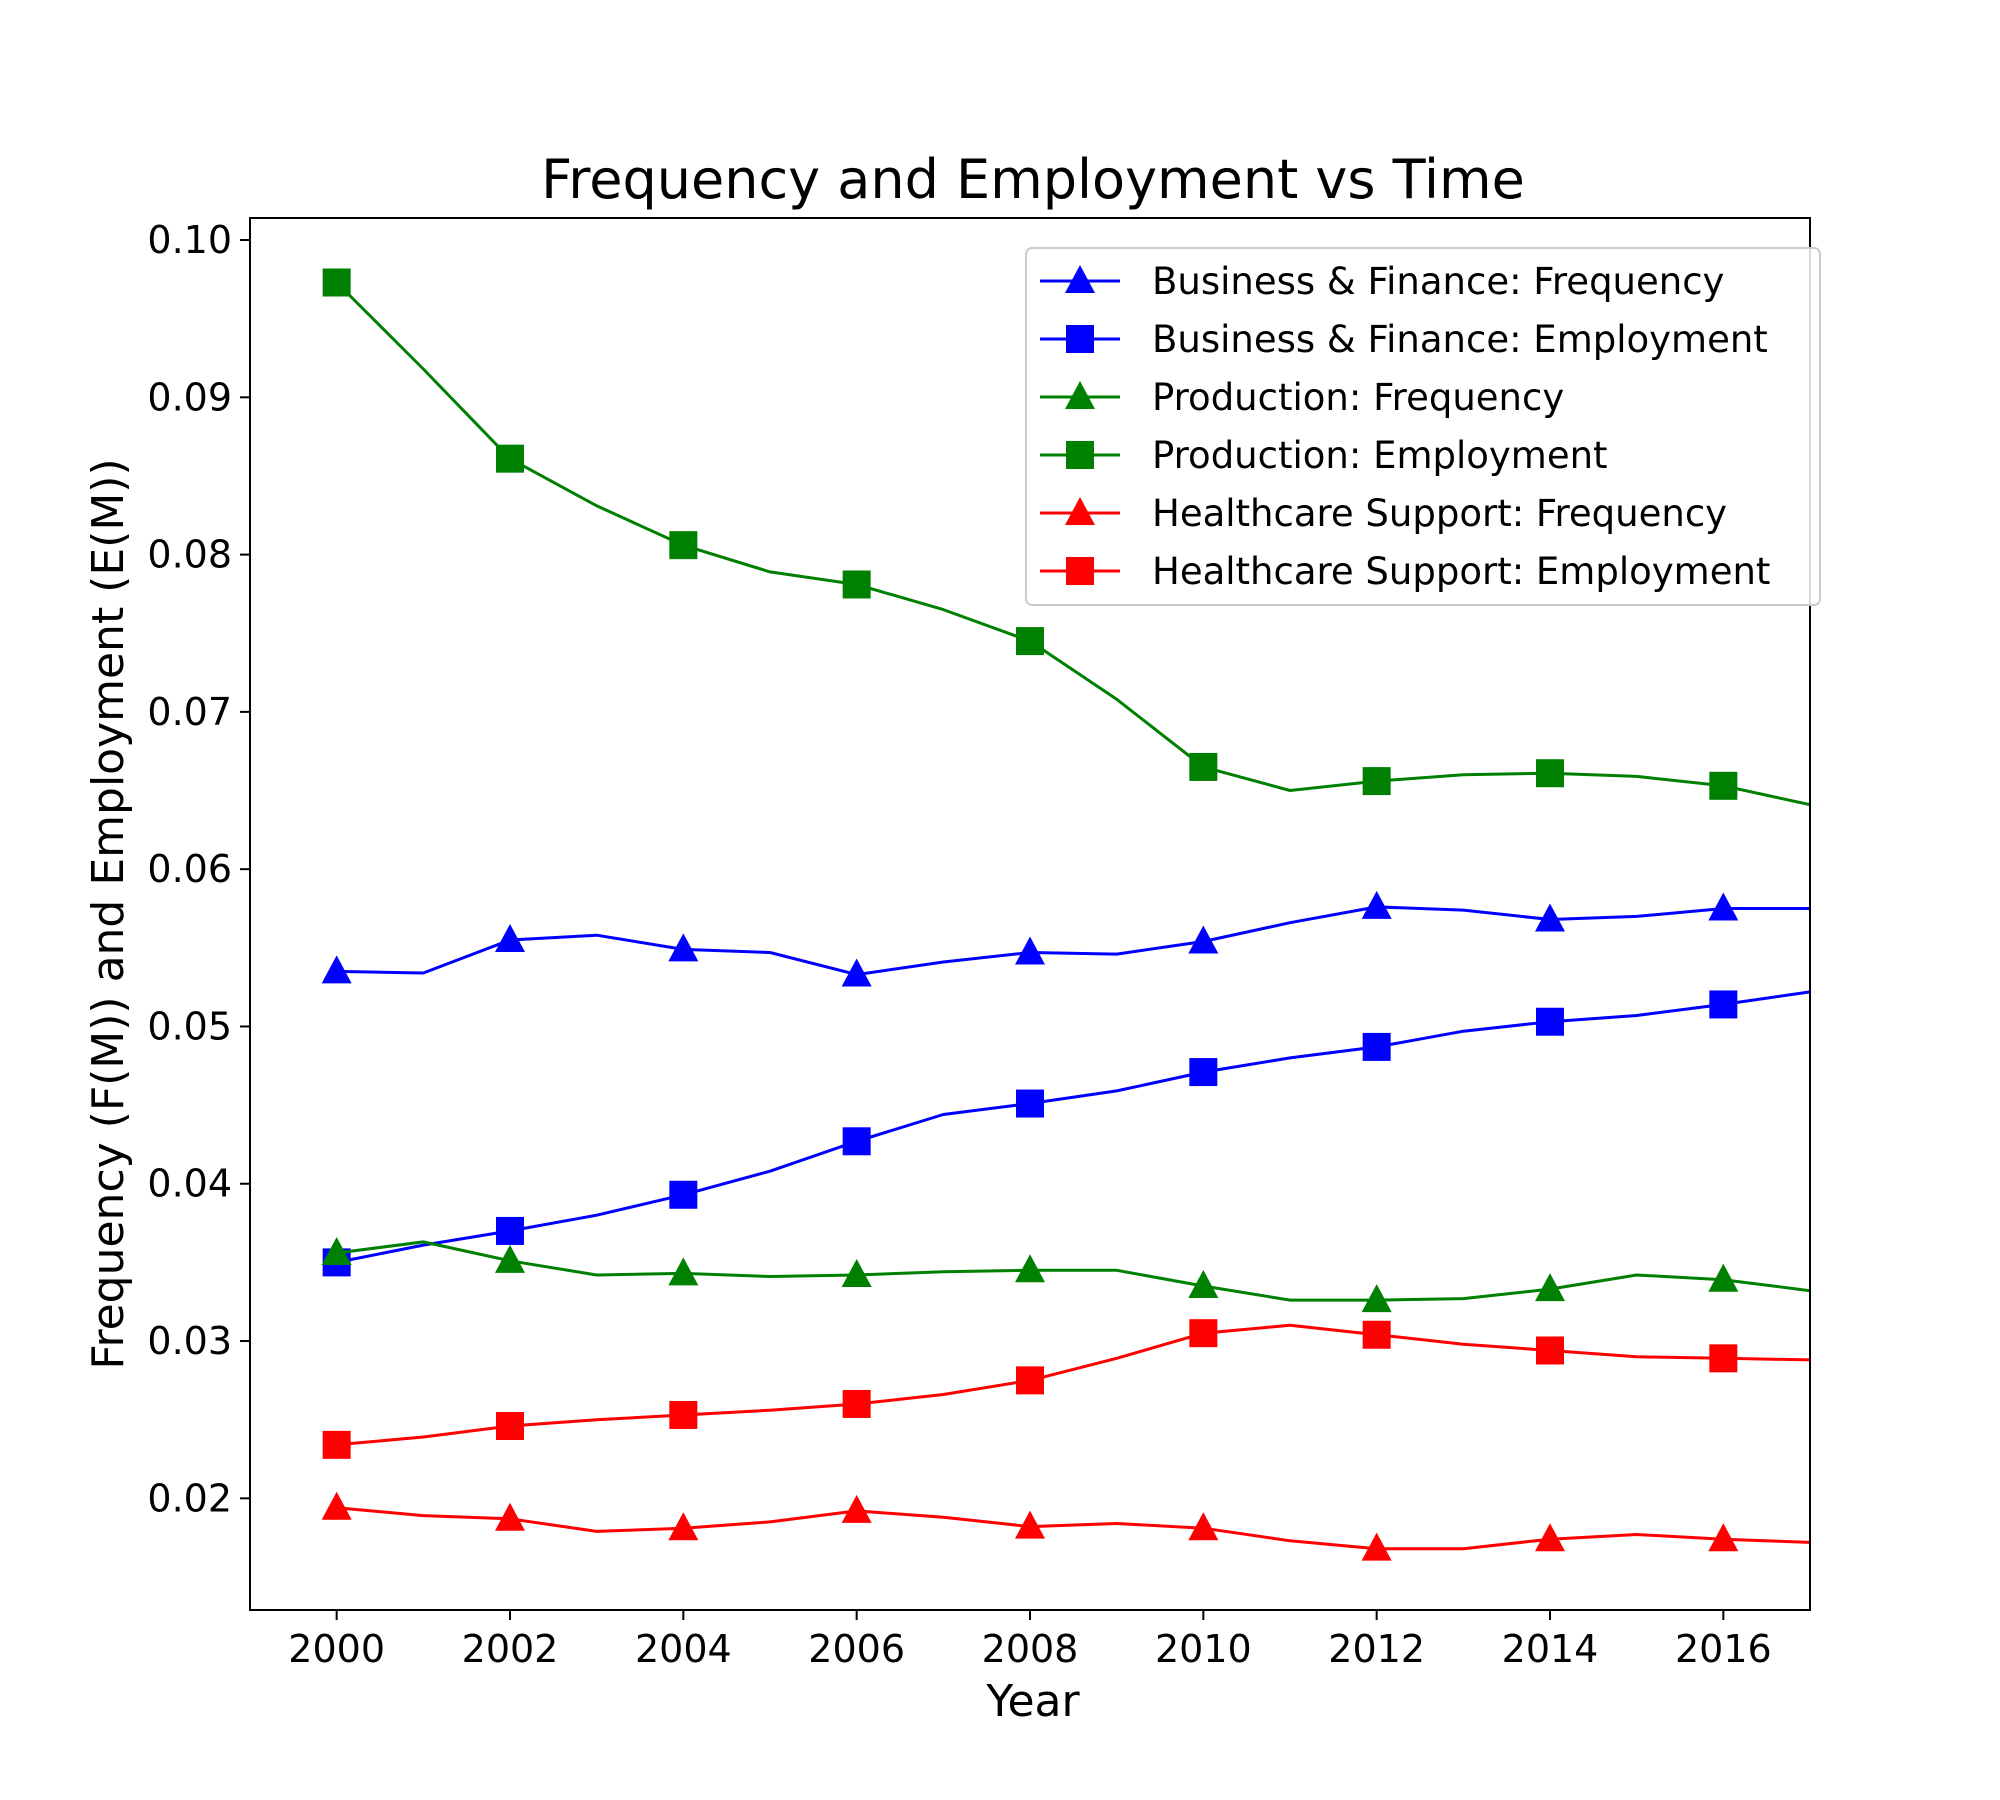 This screenshot has height=1800, width=2000. I want to click on y-tick-label: 0.08, so click(189, 555).